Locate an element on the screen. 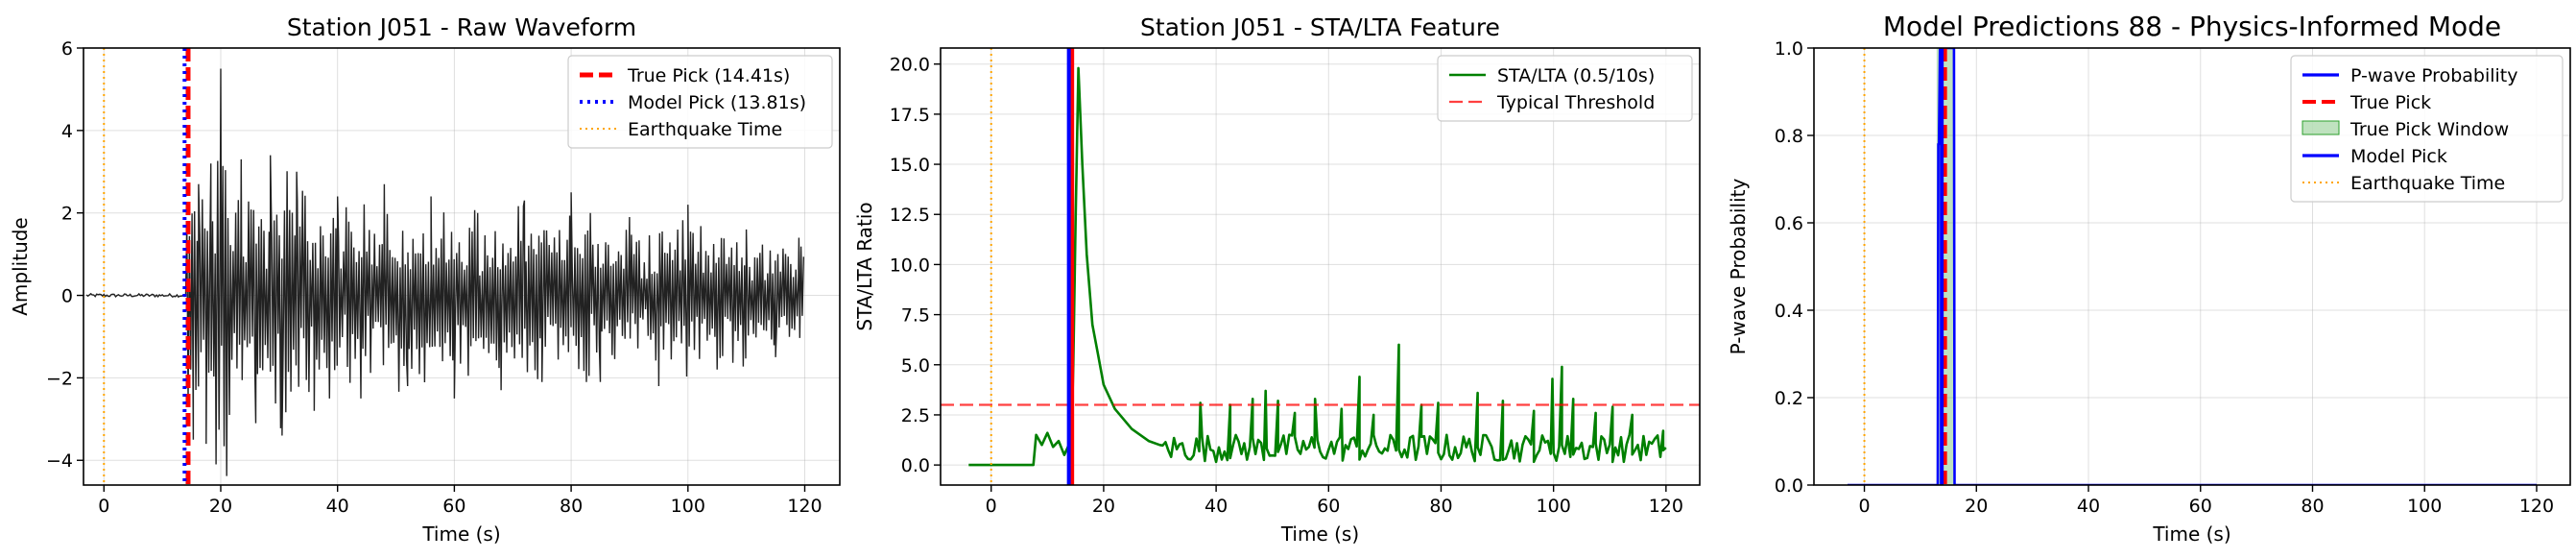  y-tick-label: 2.5 is located at coordinates (915, 415).